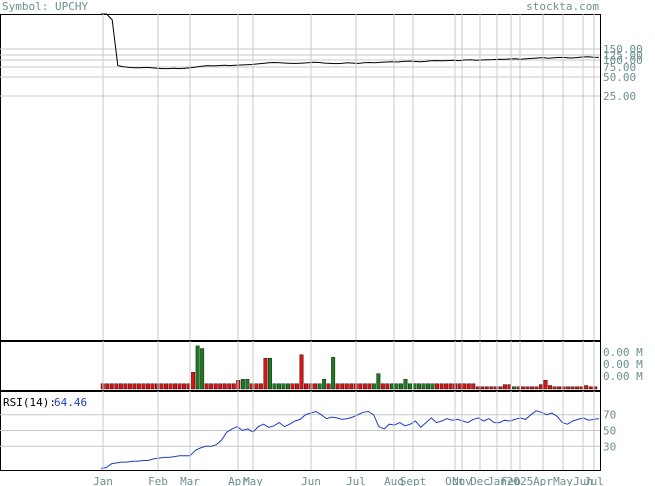  What do you see at coordinates (623, 49) in the screenshot?
I see `price-tick-label: 150.00` at bounding box center [623, 49].